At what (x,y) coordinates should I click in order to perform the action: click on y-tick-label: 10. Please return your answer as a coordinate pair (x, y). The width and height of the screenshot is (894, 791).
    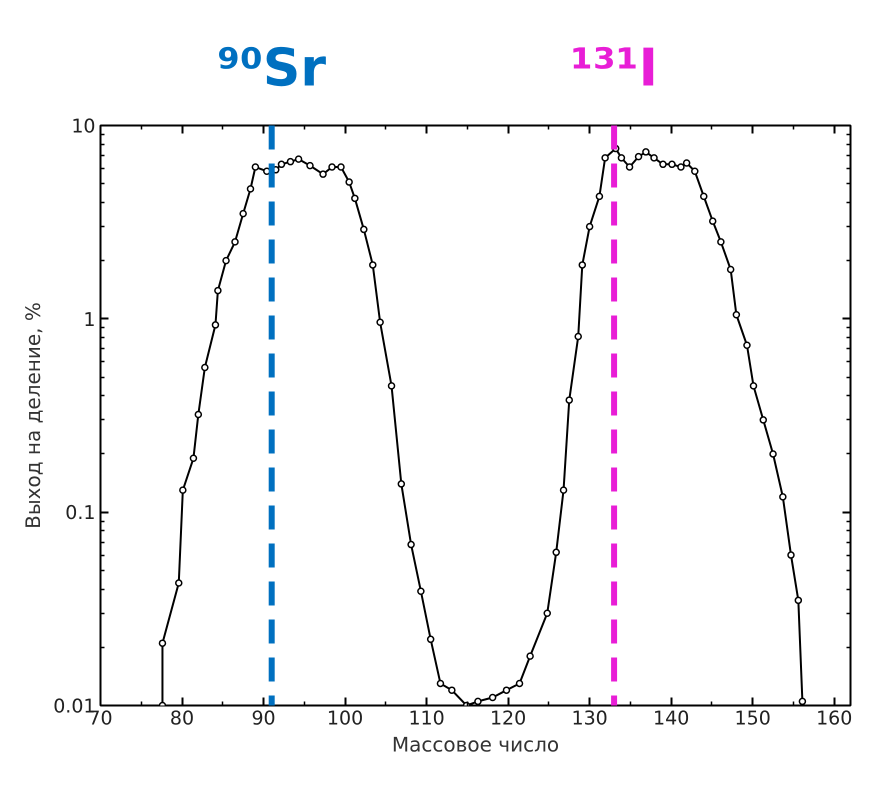
    Looking at the image, I should click on (83, 127).